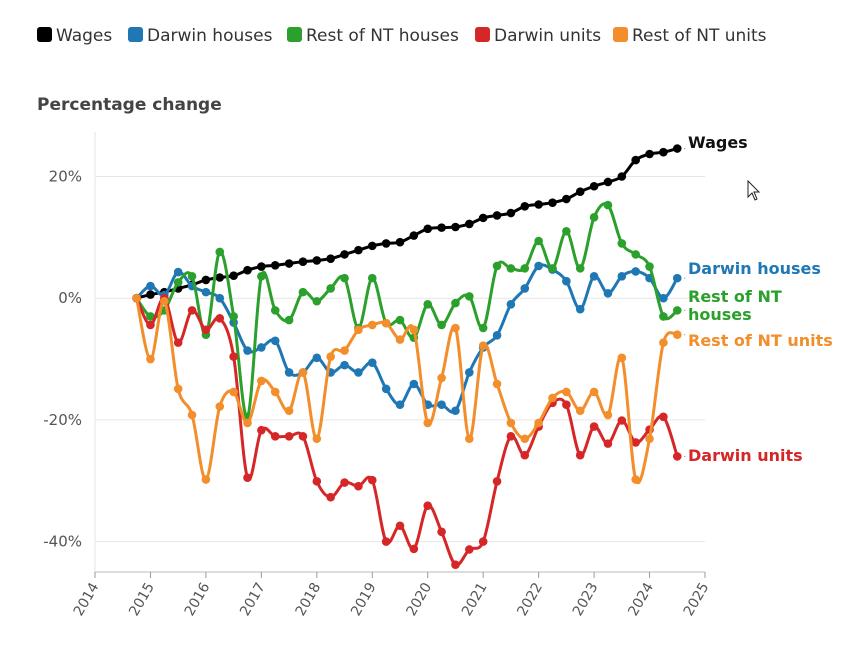  What do you see at coordinates (475, 599) in the screenshot?
I see `x-tick-label: 2021` at bounding box center [475, 599].